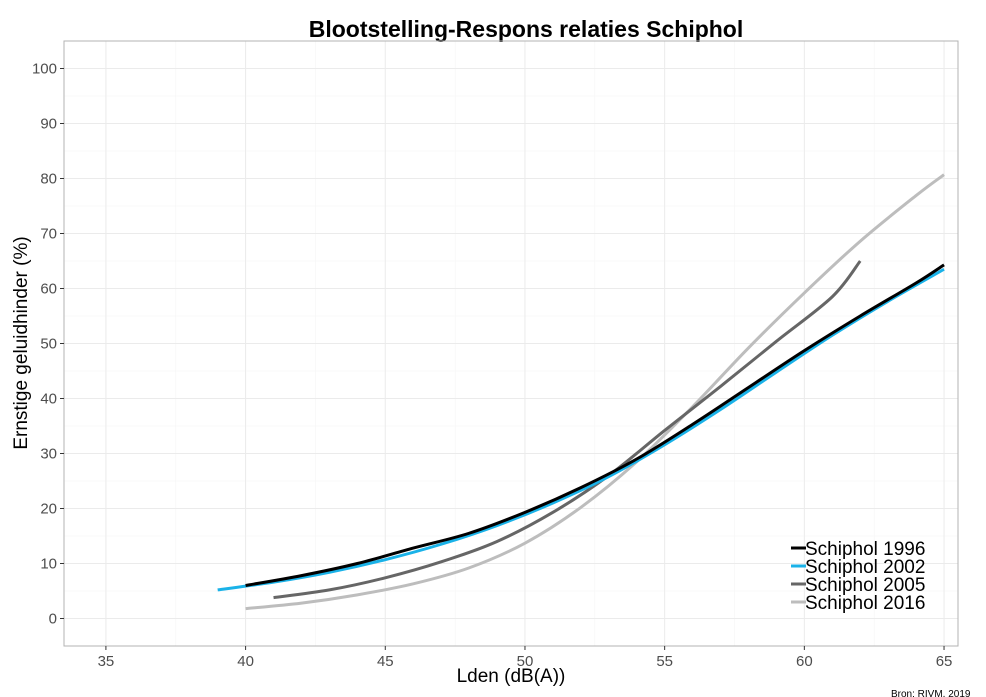 The height and width of the screenshot is (697, 986). I want to click on y-tick-label: 50, so click(48, 344).